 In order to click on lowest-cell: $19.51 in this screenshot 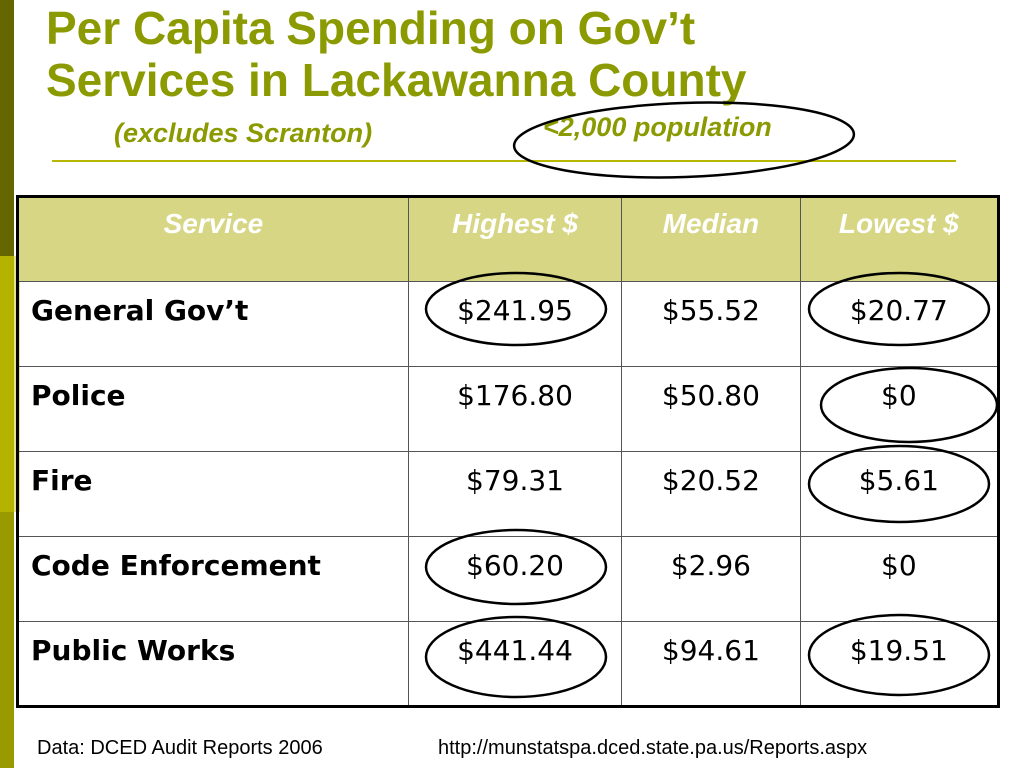, I will do `click(899, 664)`.